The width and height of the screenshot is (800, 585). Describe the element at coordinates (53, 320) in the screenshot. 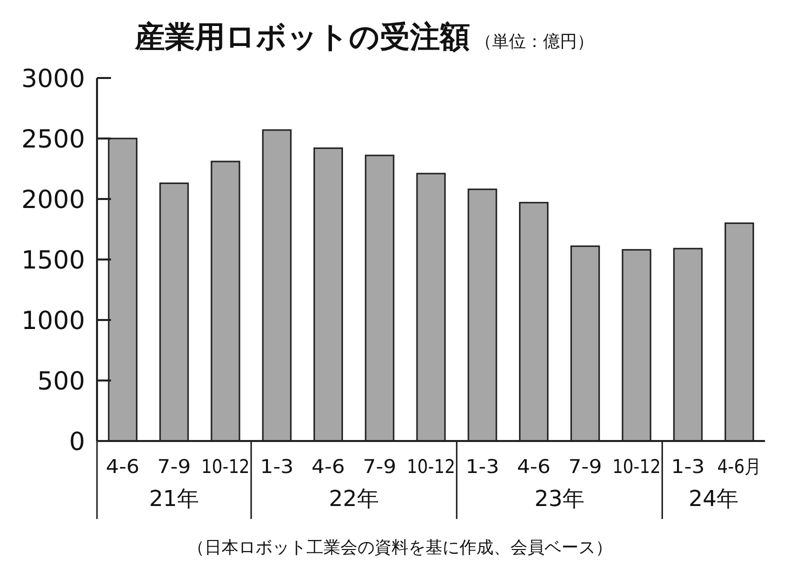

I see `y-tick-label: 1000` at that location.